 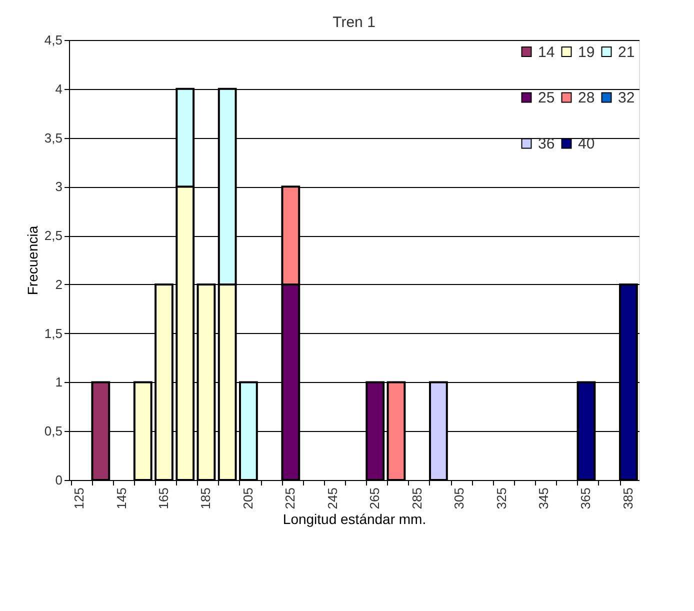 I want to click on legend-label: 21, so click(x=626, y=52).